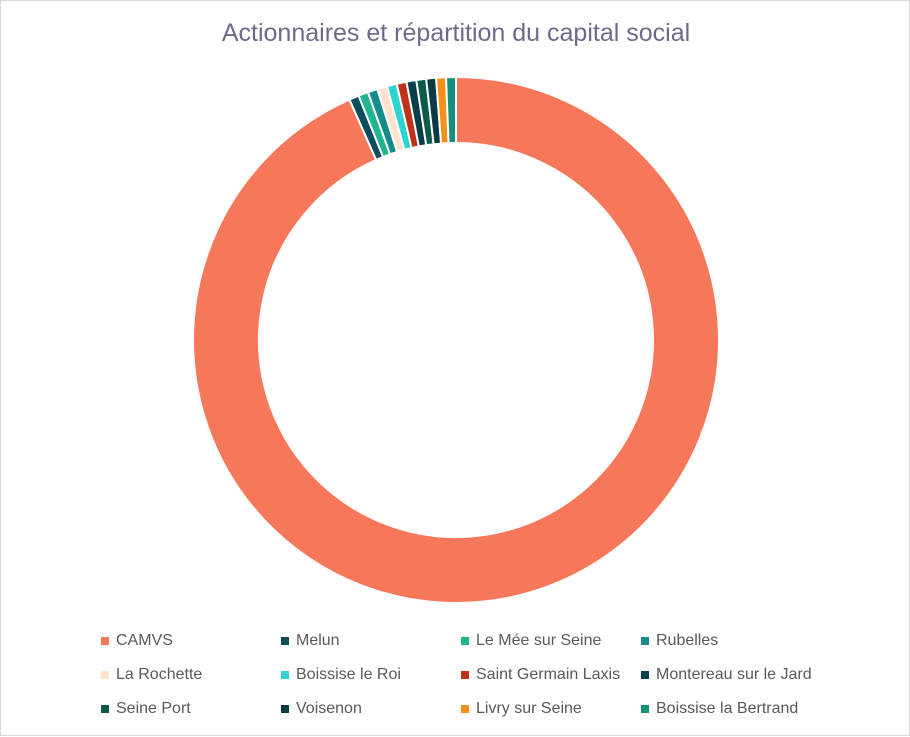 The height and width of the screenshot is (737, 910). I want to click on legend-label: La Rochette, so click(159, 674).